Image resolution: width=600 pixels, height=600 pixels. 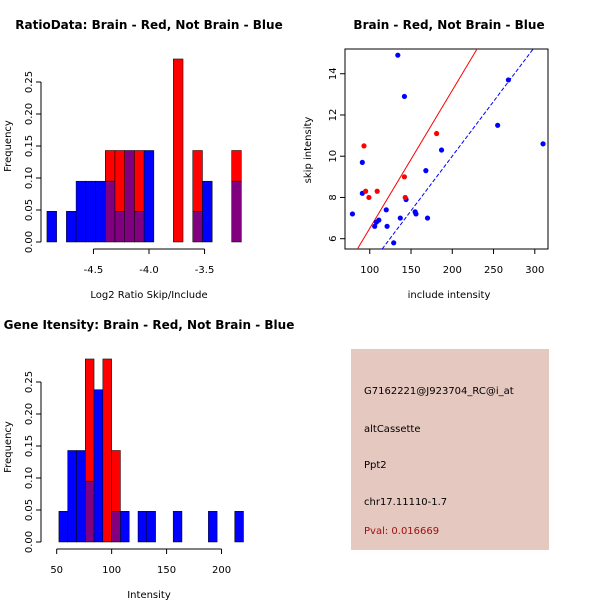 What do you see at coordinates (392, 429) in the screenshot?
I see `event-type: altCassette` at bounding box center [392, 429].